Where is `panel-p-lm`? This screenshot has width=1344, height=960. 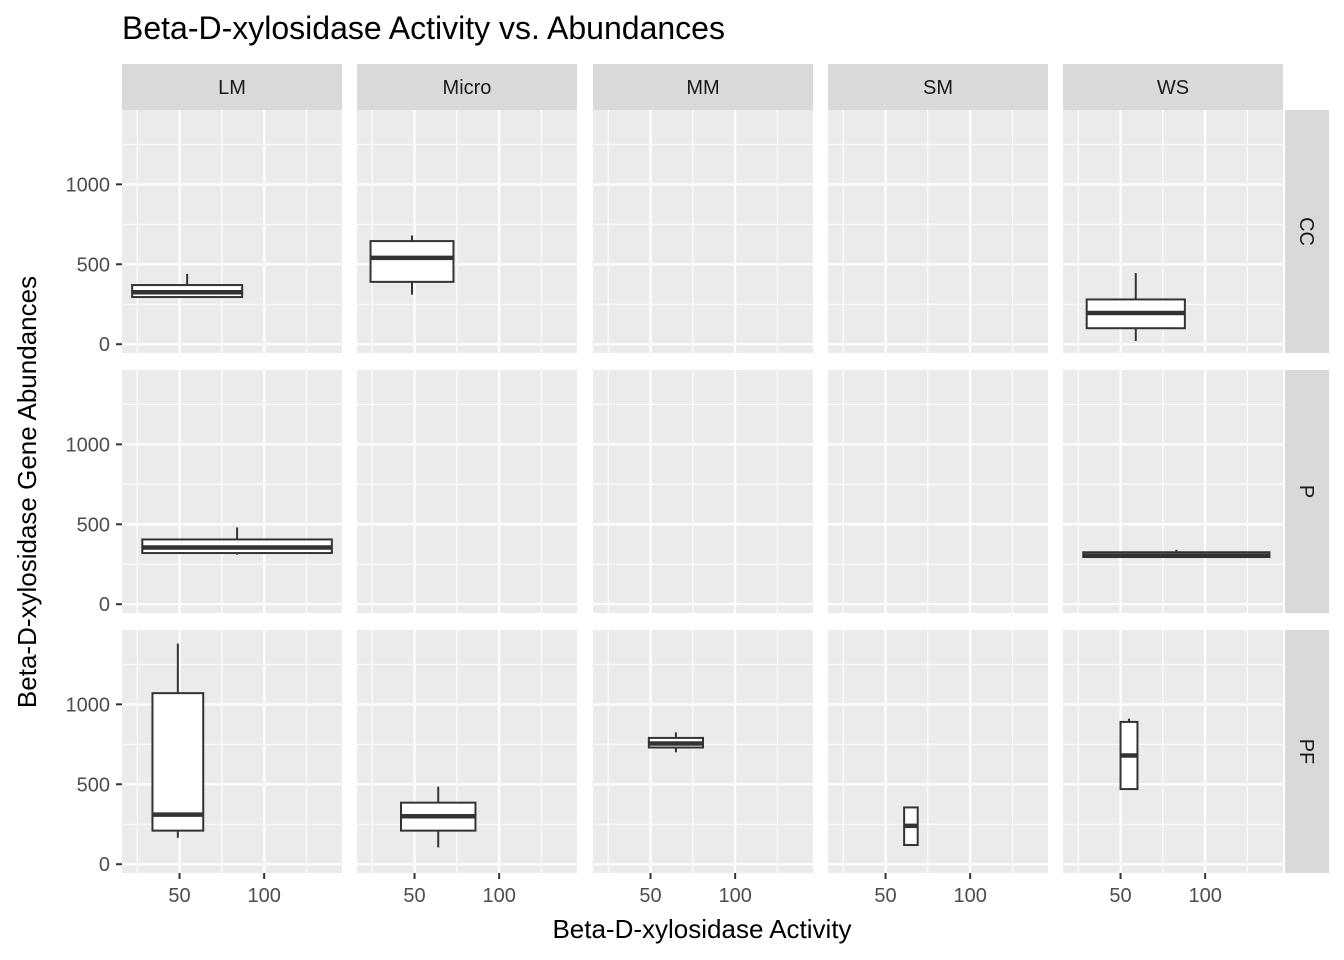
panel-p-lm is located at coordinates (232, 491).